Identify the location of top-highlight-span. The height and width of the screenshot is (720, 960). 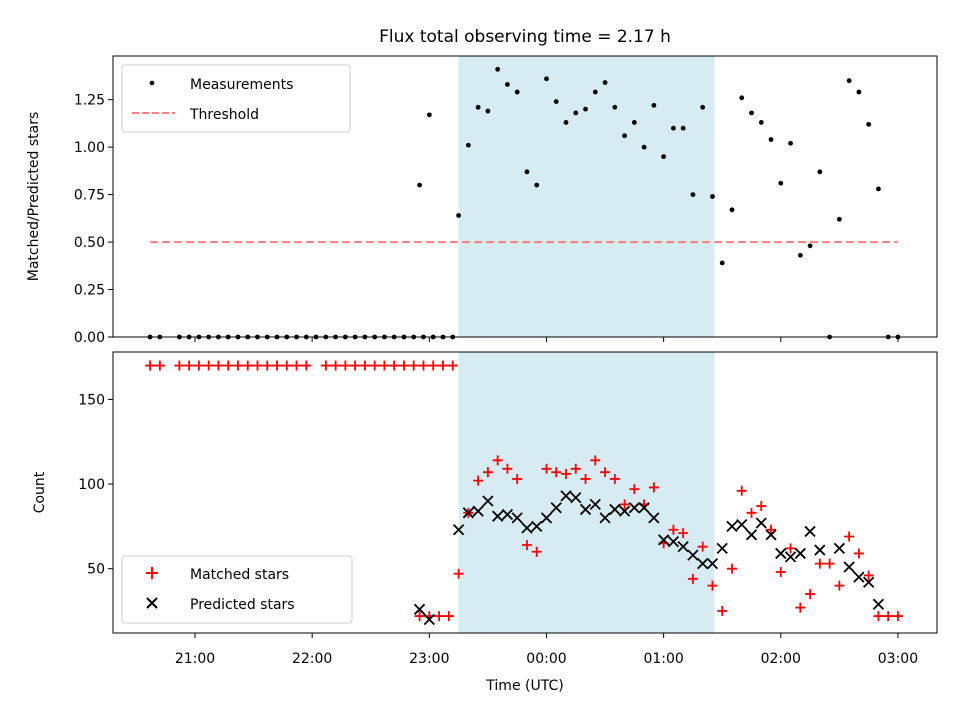
(586, 196).